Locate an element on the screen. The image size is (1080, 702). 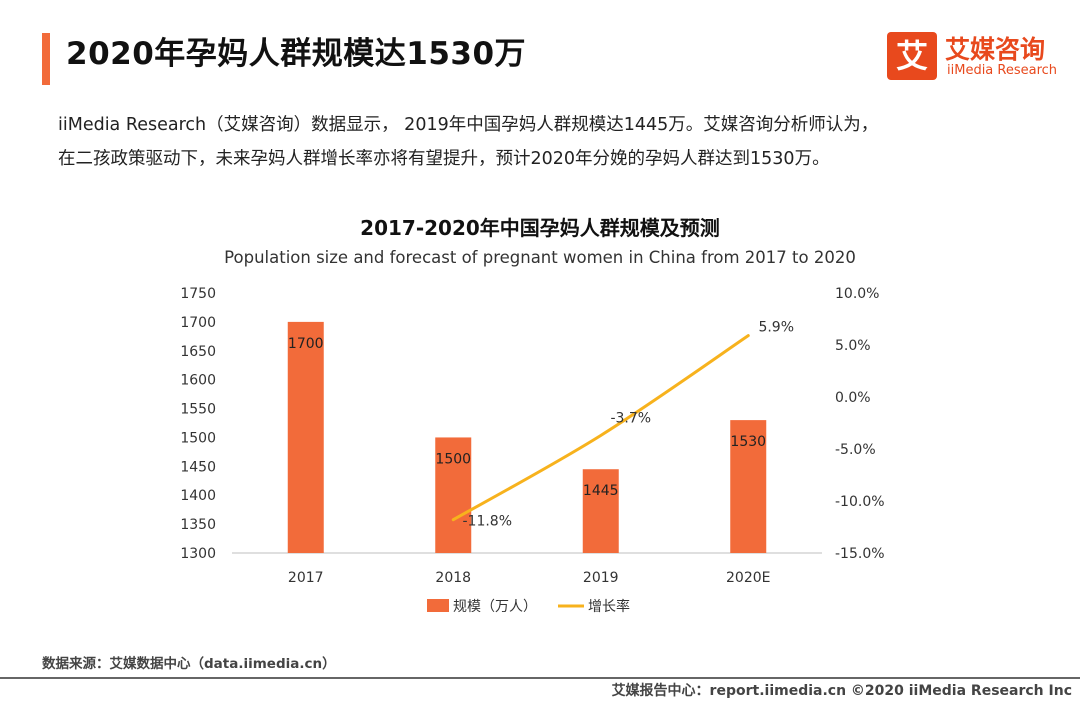
chart-title: 2017-2020年中国孕妈人群规模及预测 is located at coordinates (540, 228).